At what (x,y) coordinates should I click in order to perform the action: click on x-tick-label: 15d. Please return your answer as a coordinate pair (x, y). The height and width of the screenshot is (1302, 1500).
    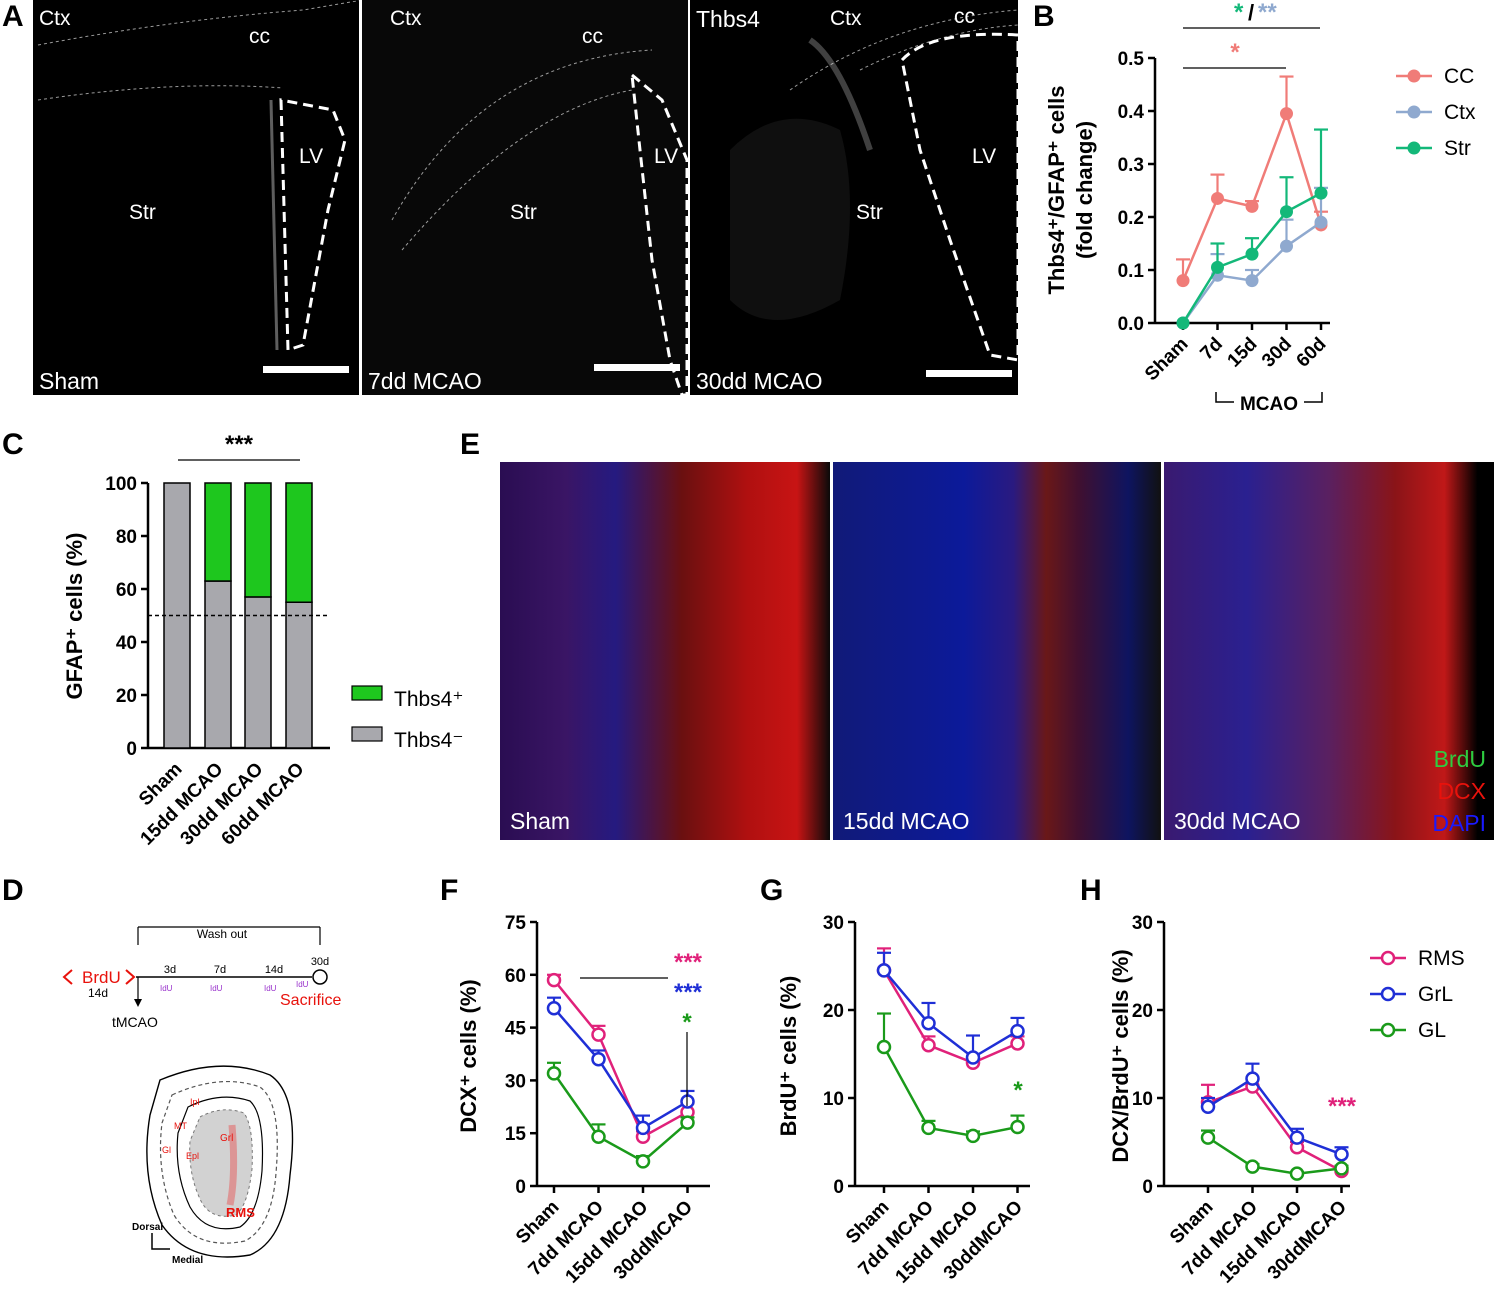
    Looking at the image, I should click on (1243, 353).